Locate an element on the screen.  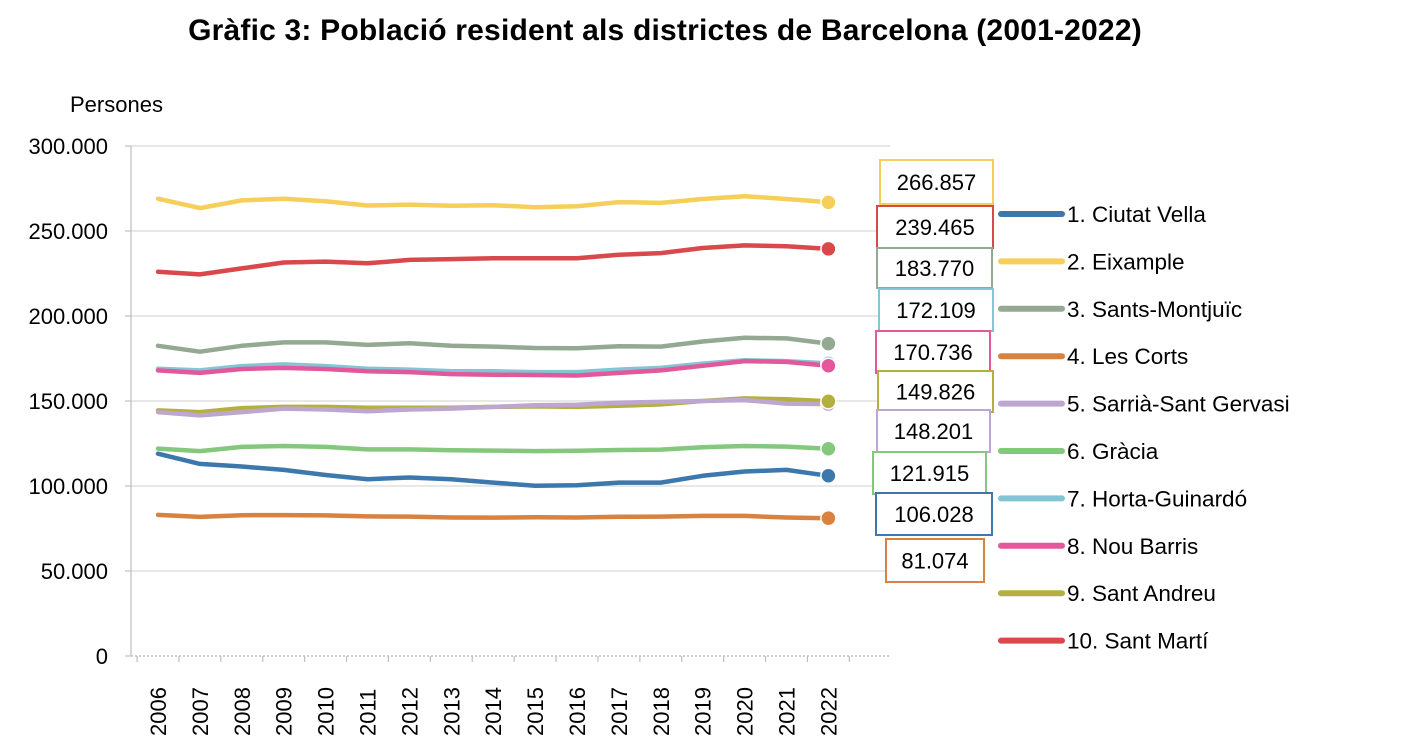
end-value-label: 121.915 is located at coordinates (930, 473).